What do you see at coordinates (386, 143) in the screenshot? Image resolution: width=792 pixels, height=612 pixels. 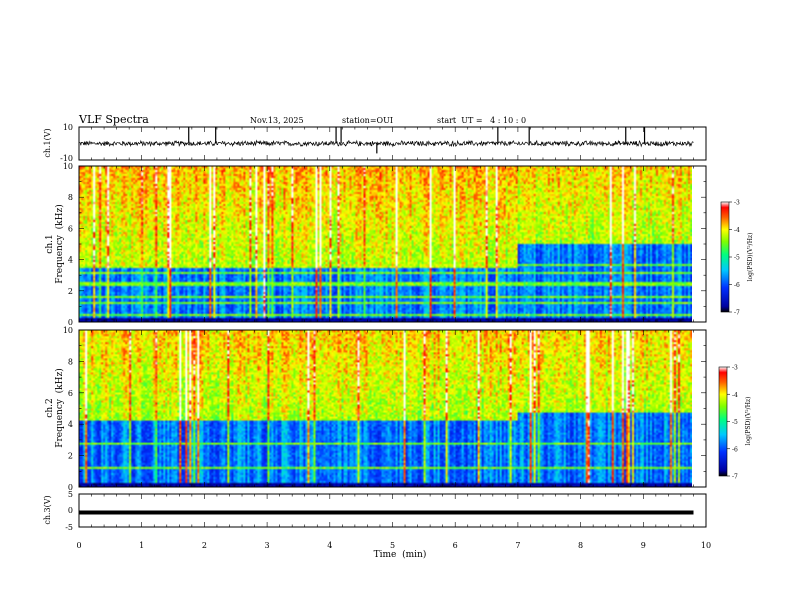 I see `ch1-waveform-line` at bounding box center [386, 143].